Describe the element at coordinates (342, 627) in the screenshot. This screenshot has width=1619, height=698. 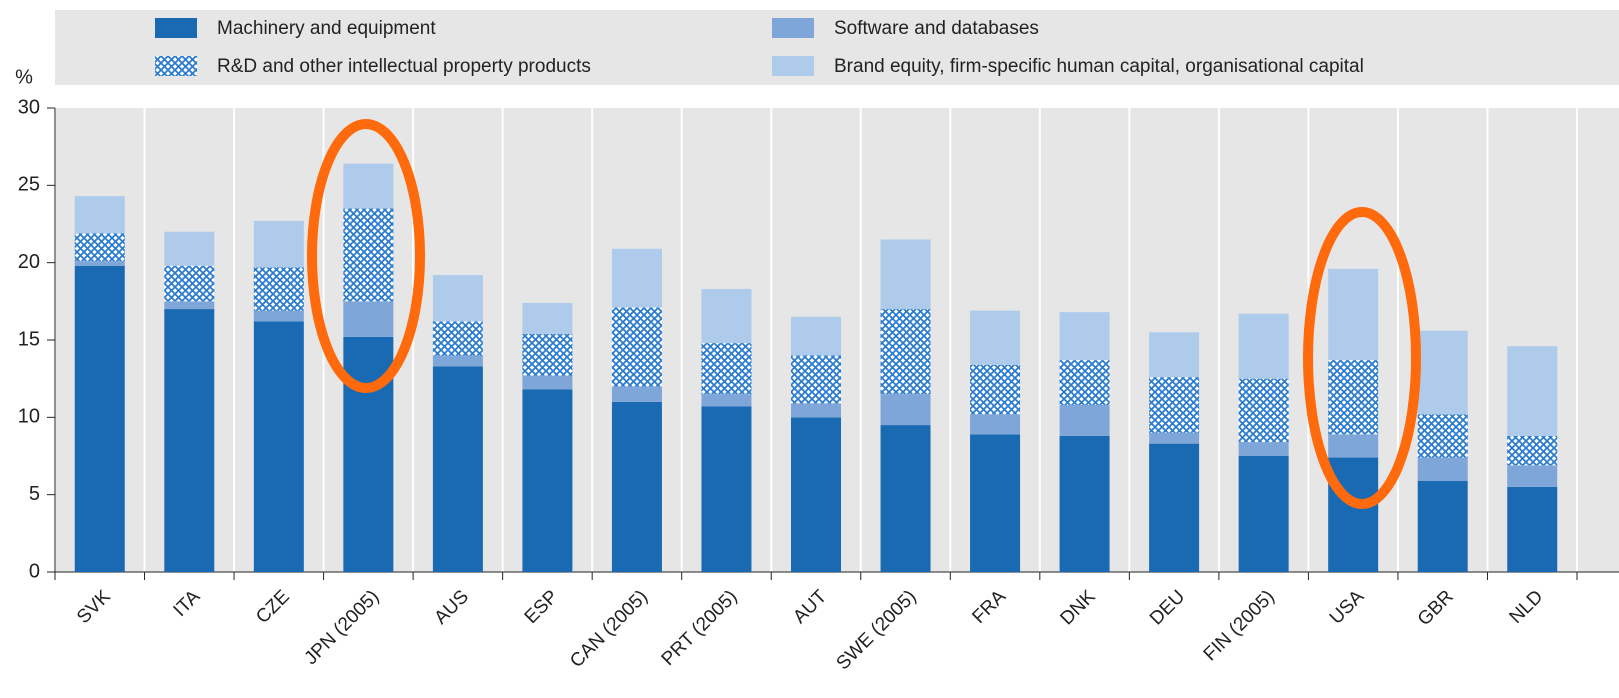
I see `x-tick-label: JPN (2005)` at that location.